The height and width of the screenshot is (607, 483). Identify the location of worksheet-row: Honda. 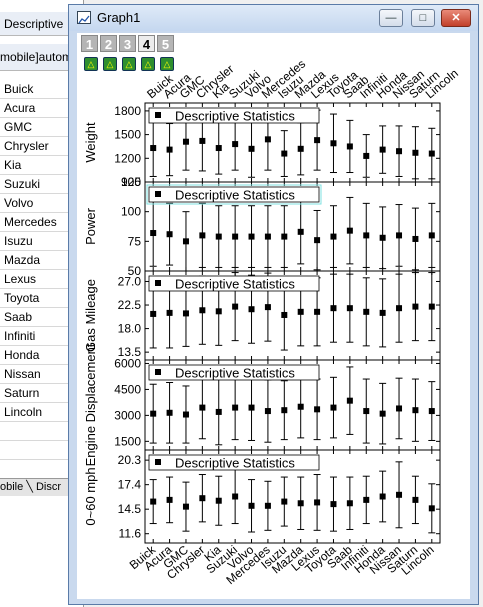
(41, 355).